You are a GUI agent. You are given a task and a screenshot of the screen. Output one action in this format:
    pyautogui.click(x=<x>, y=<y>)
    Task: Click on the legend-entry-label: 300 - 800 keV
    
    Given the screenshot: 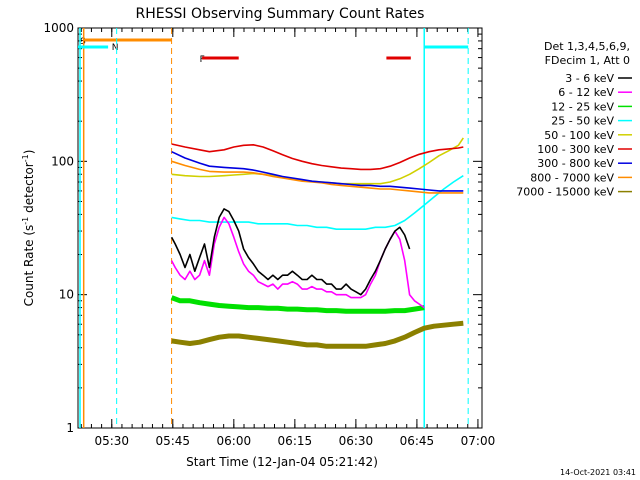 What is the action you would take?
    pyautogui.click(x=575, y=163)
    